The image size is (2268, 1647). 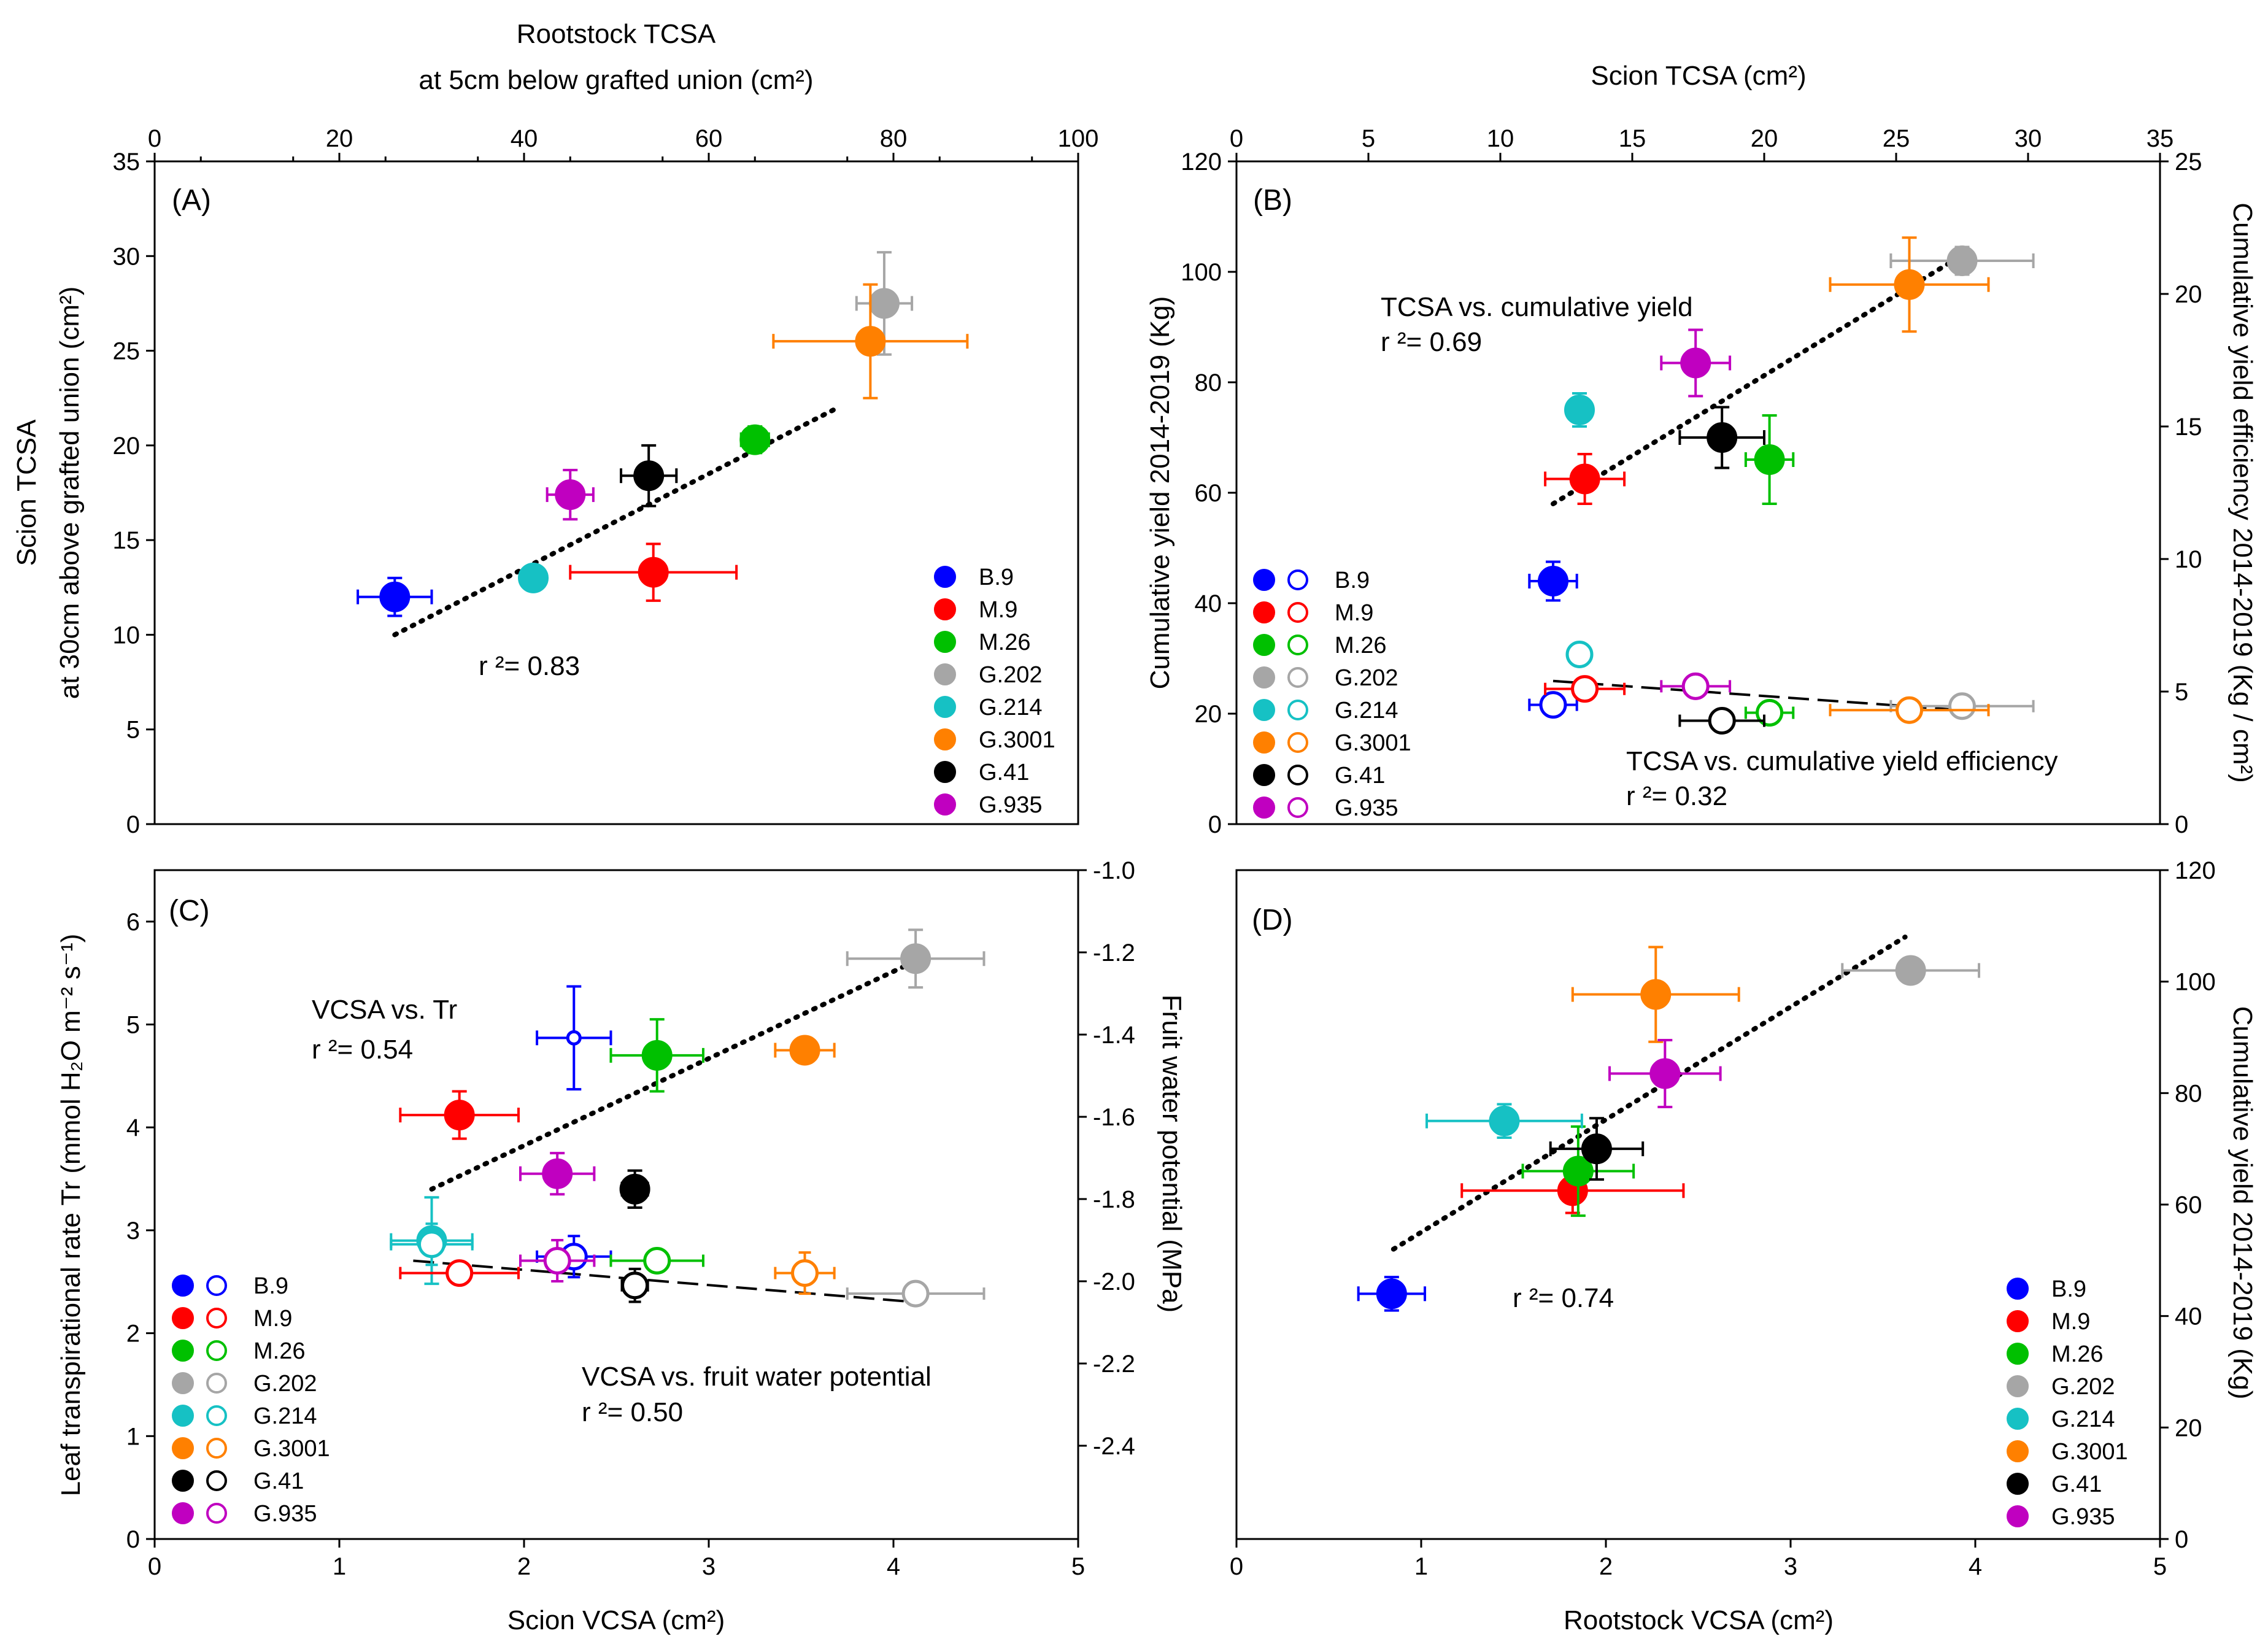 What do you see at coordinates (2077, 1354) in the screenshot?
I see `panel-d-legend-entry-label: M.26` at bounding box center [2077, 1354].